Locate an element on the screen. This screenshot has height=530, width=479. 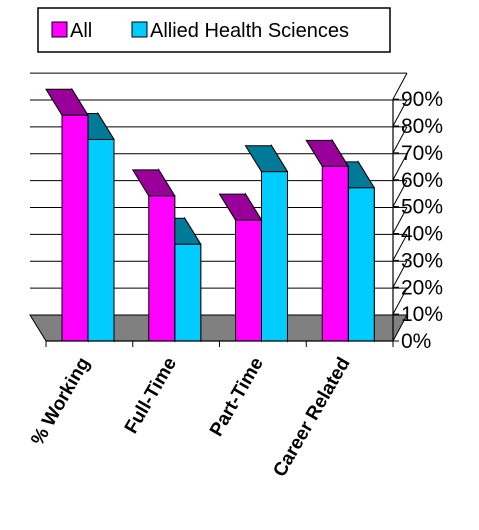
tick-label: 80% is located at coordinates (422, 126).